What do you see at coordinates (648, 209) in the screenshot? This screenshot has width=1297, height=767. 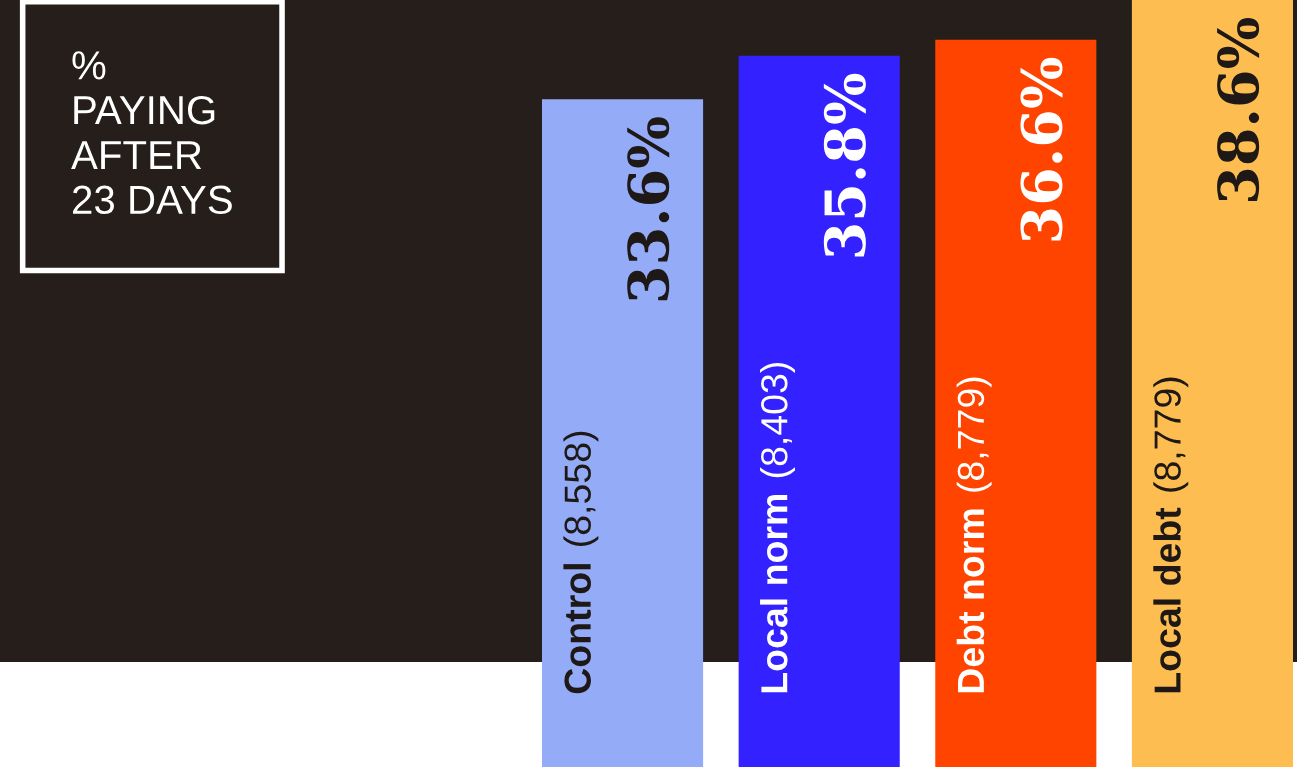 I see `data-label: 33.6%` at bounding box center [648, 209].